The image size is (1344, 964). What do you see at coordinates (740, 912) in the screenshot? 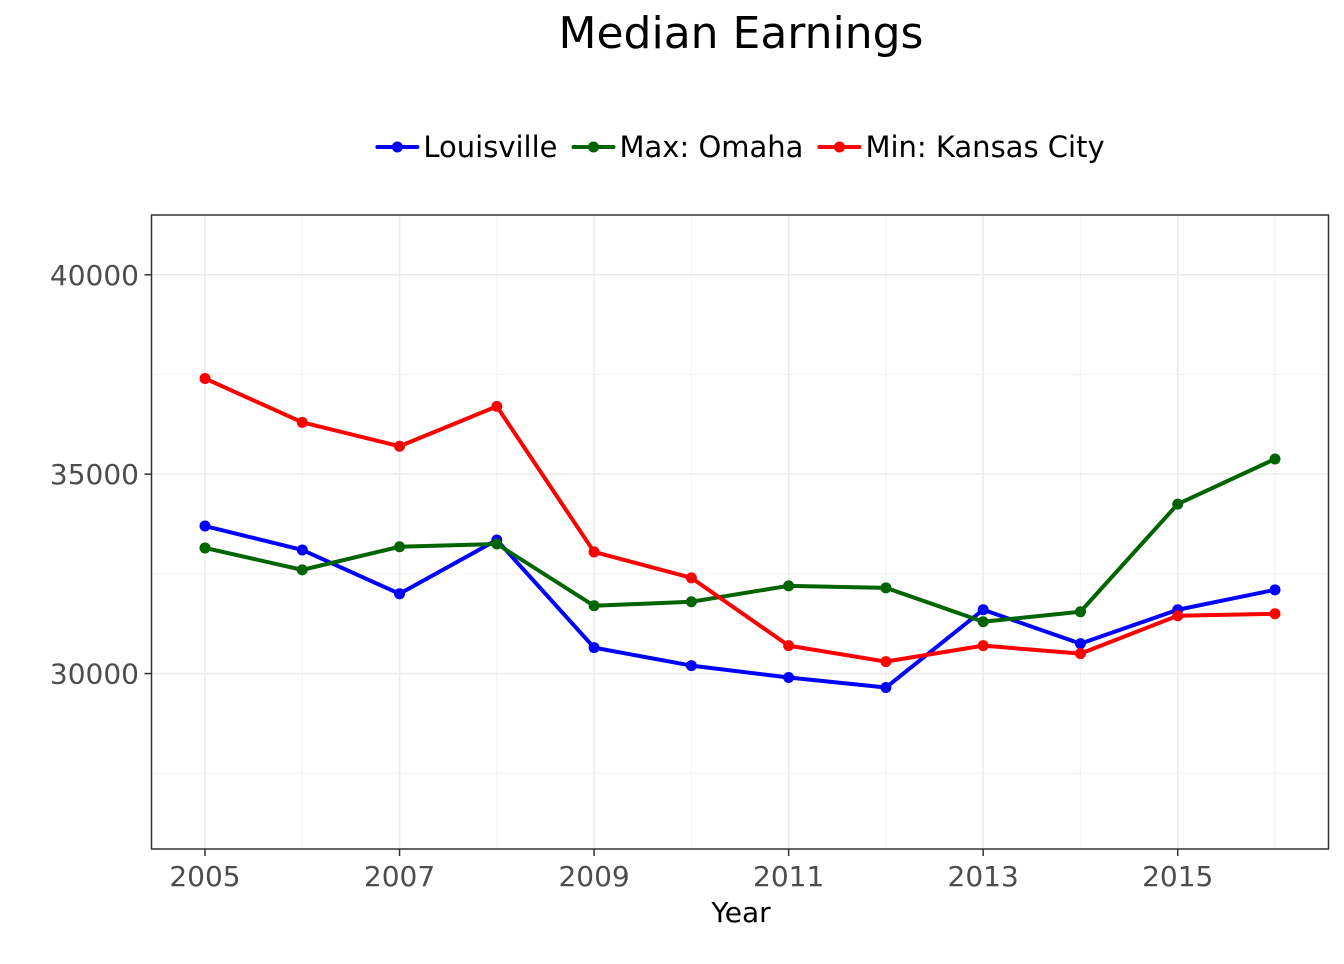
I see `x-axis-title: Year` at bounding box center [740, 912].